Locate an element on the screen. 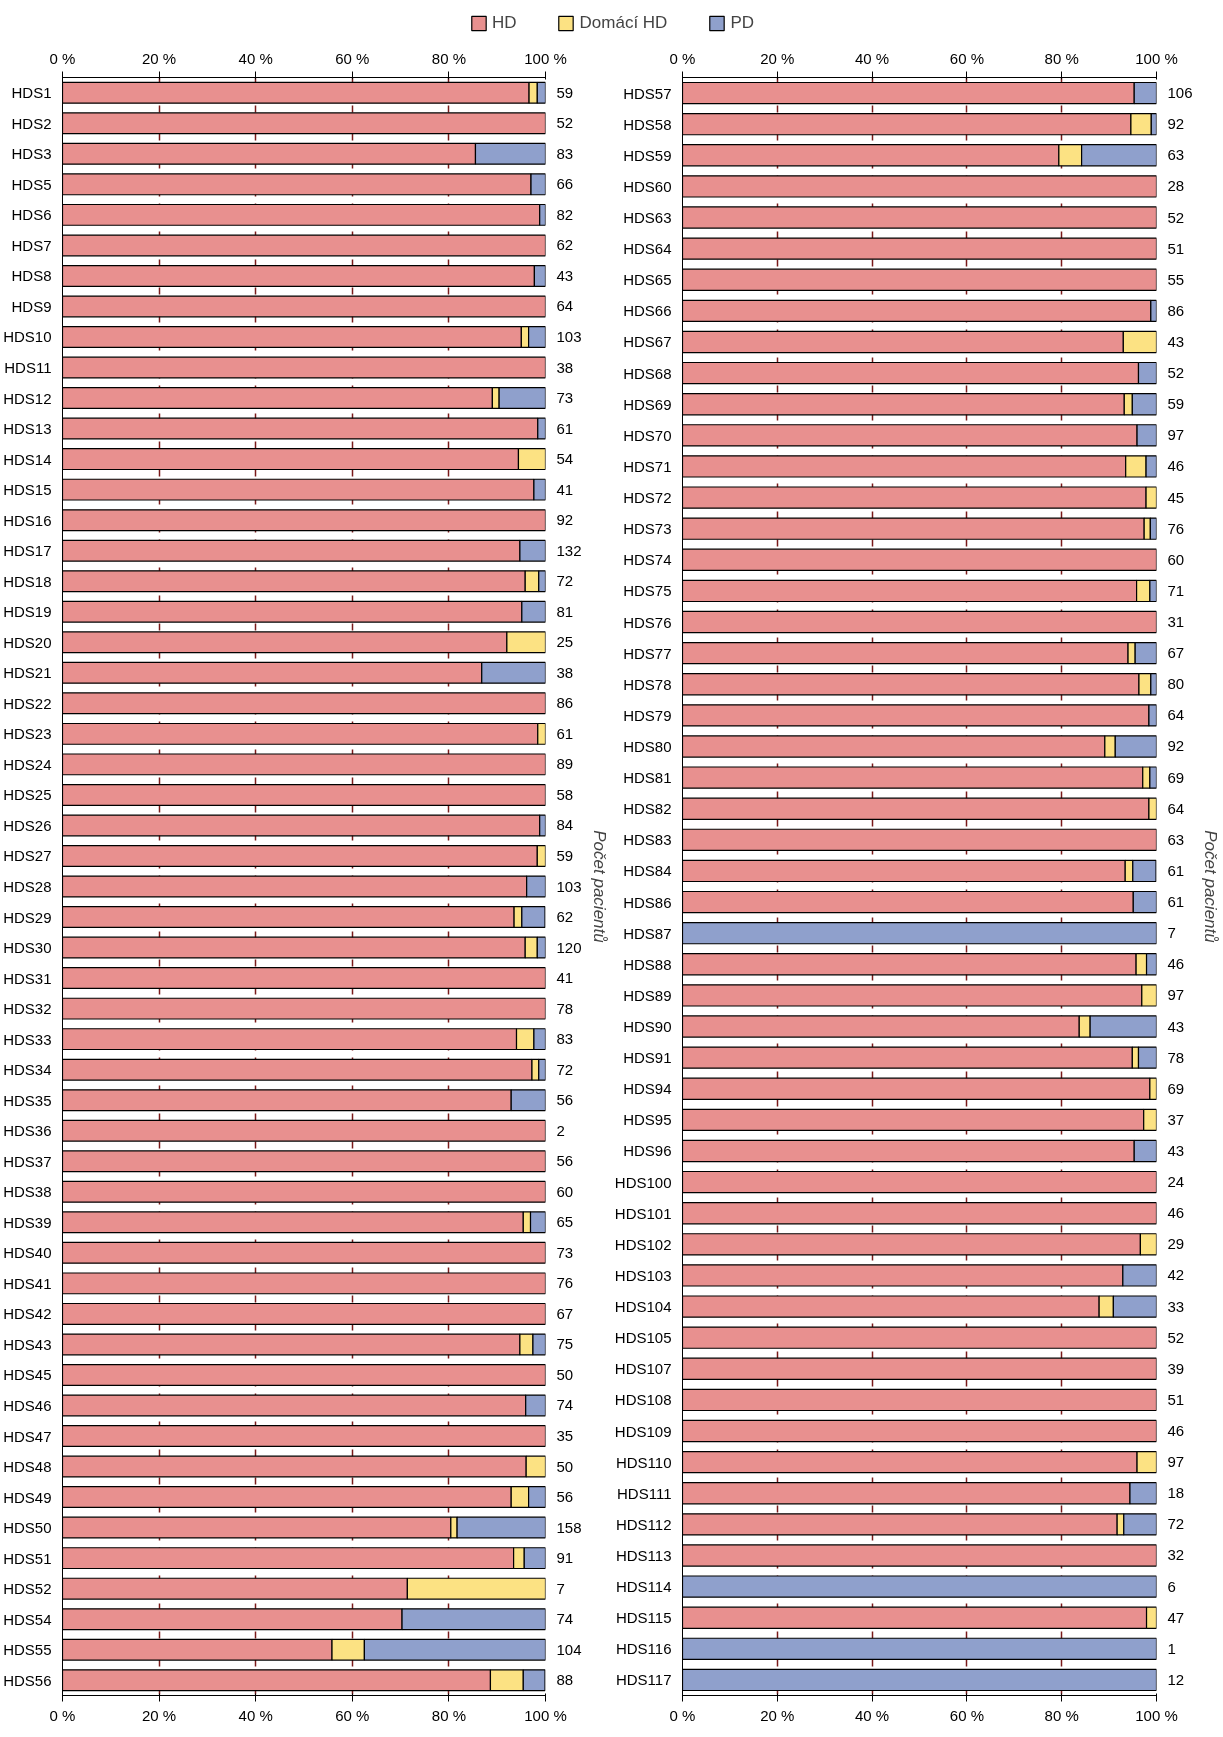 This screenshot has height=1737, width=1223. y-tick-label: HDS87 is located at coordinates (647, 933).